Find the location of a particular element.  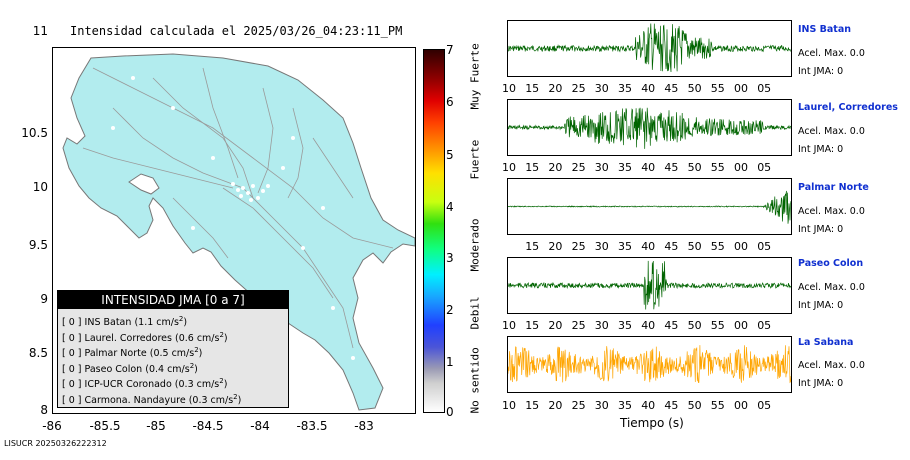

waveform-panel-paseo-colon is located at coordinates (649, 285).